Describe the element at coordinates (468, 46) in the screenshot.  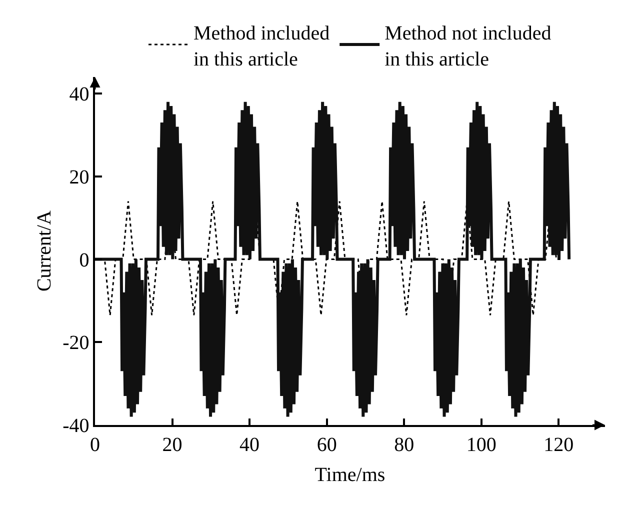
I see `legend-label: Method not included in this article` at that location.